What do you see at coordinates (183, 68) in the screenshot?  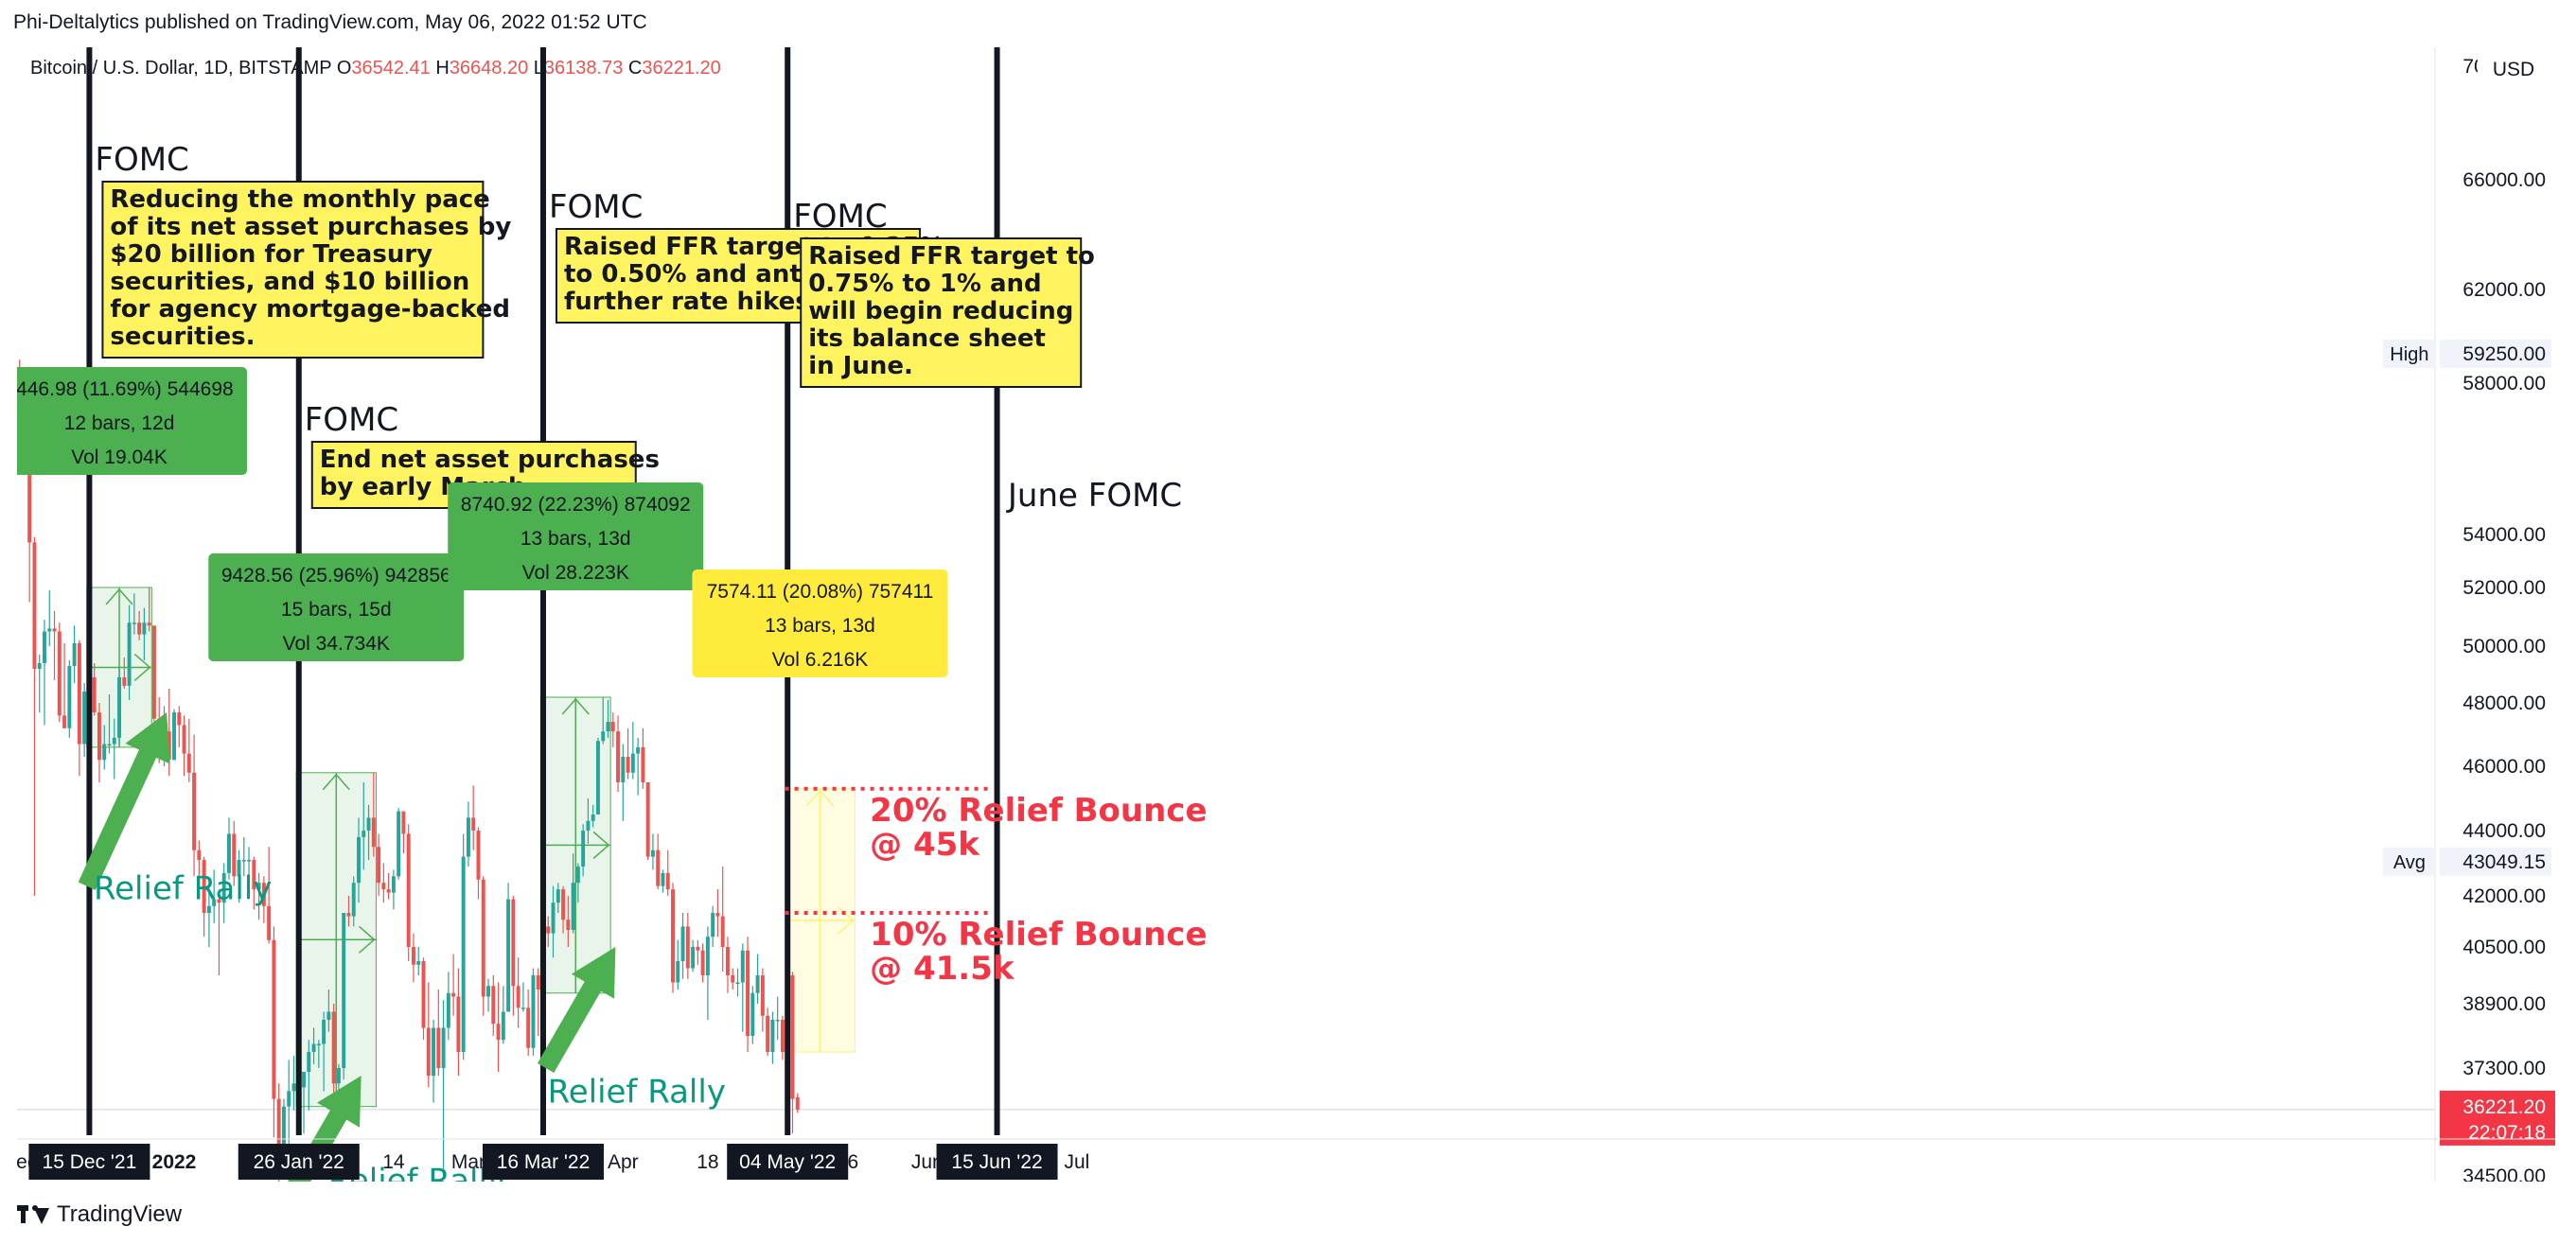 I see `symbol-name: Bitcoin / U.S. Dollar, 1D, BITSTAMP` at bounding box center [183, 68].